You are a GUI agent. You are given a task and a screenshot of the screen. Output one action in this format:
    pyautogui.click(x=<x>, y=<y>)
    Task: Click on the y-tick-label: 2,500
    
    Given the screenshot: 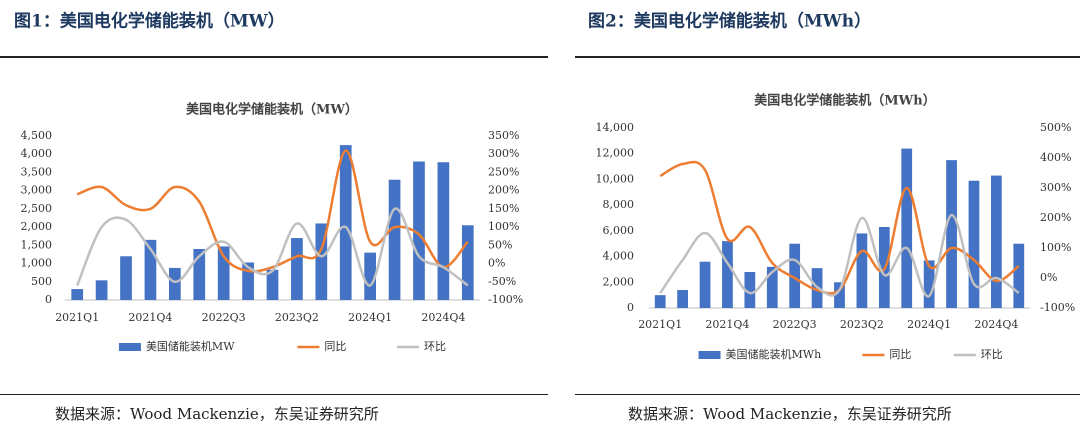 What is the action you would take?
    pyautogui.click(x=37, y=208)
    